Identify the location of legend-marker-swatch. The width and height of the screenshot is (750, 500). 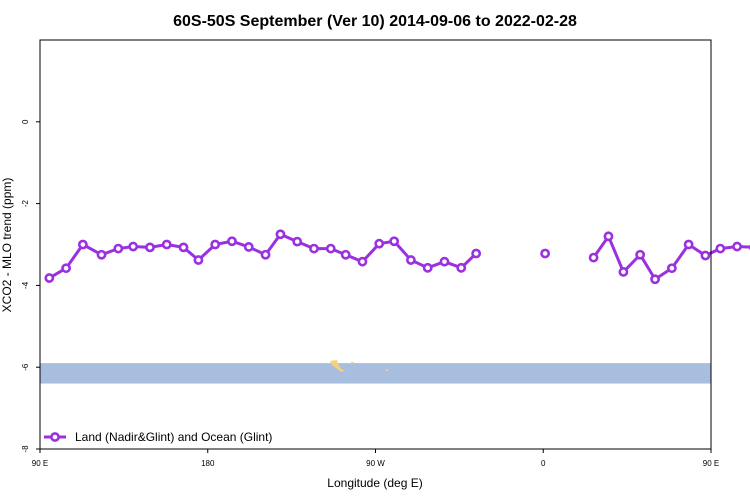
(55, 437).